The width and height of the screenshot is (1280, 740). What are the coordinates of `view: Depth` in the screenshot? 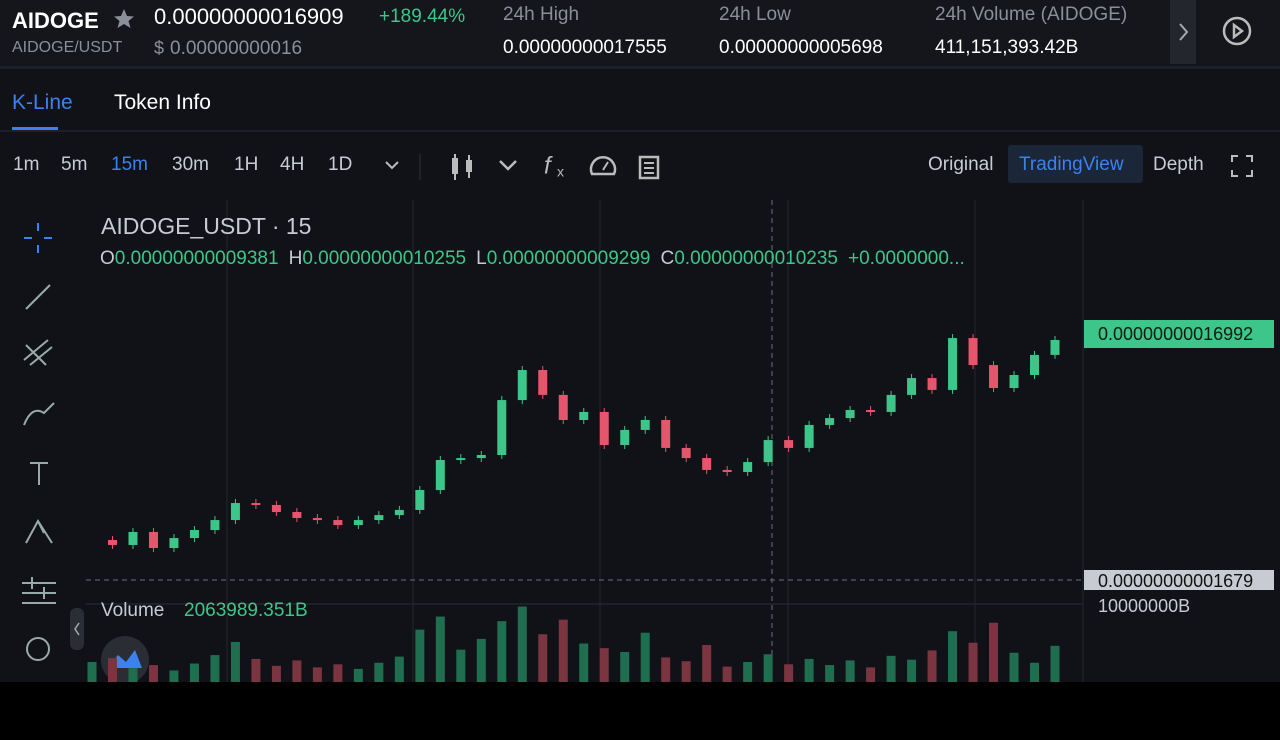 It's located at (1178, 164).